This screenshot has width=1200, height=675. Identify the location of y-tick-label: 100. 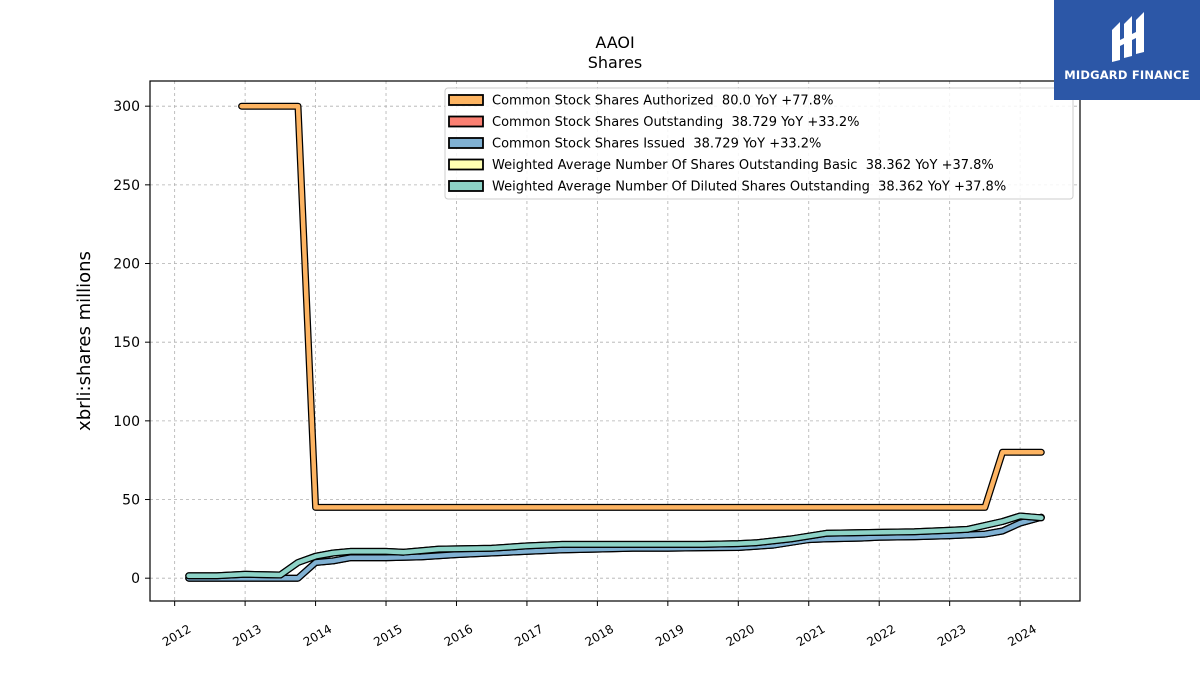
(126, 422).